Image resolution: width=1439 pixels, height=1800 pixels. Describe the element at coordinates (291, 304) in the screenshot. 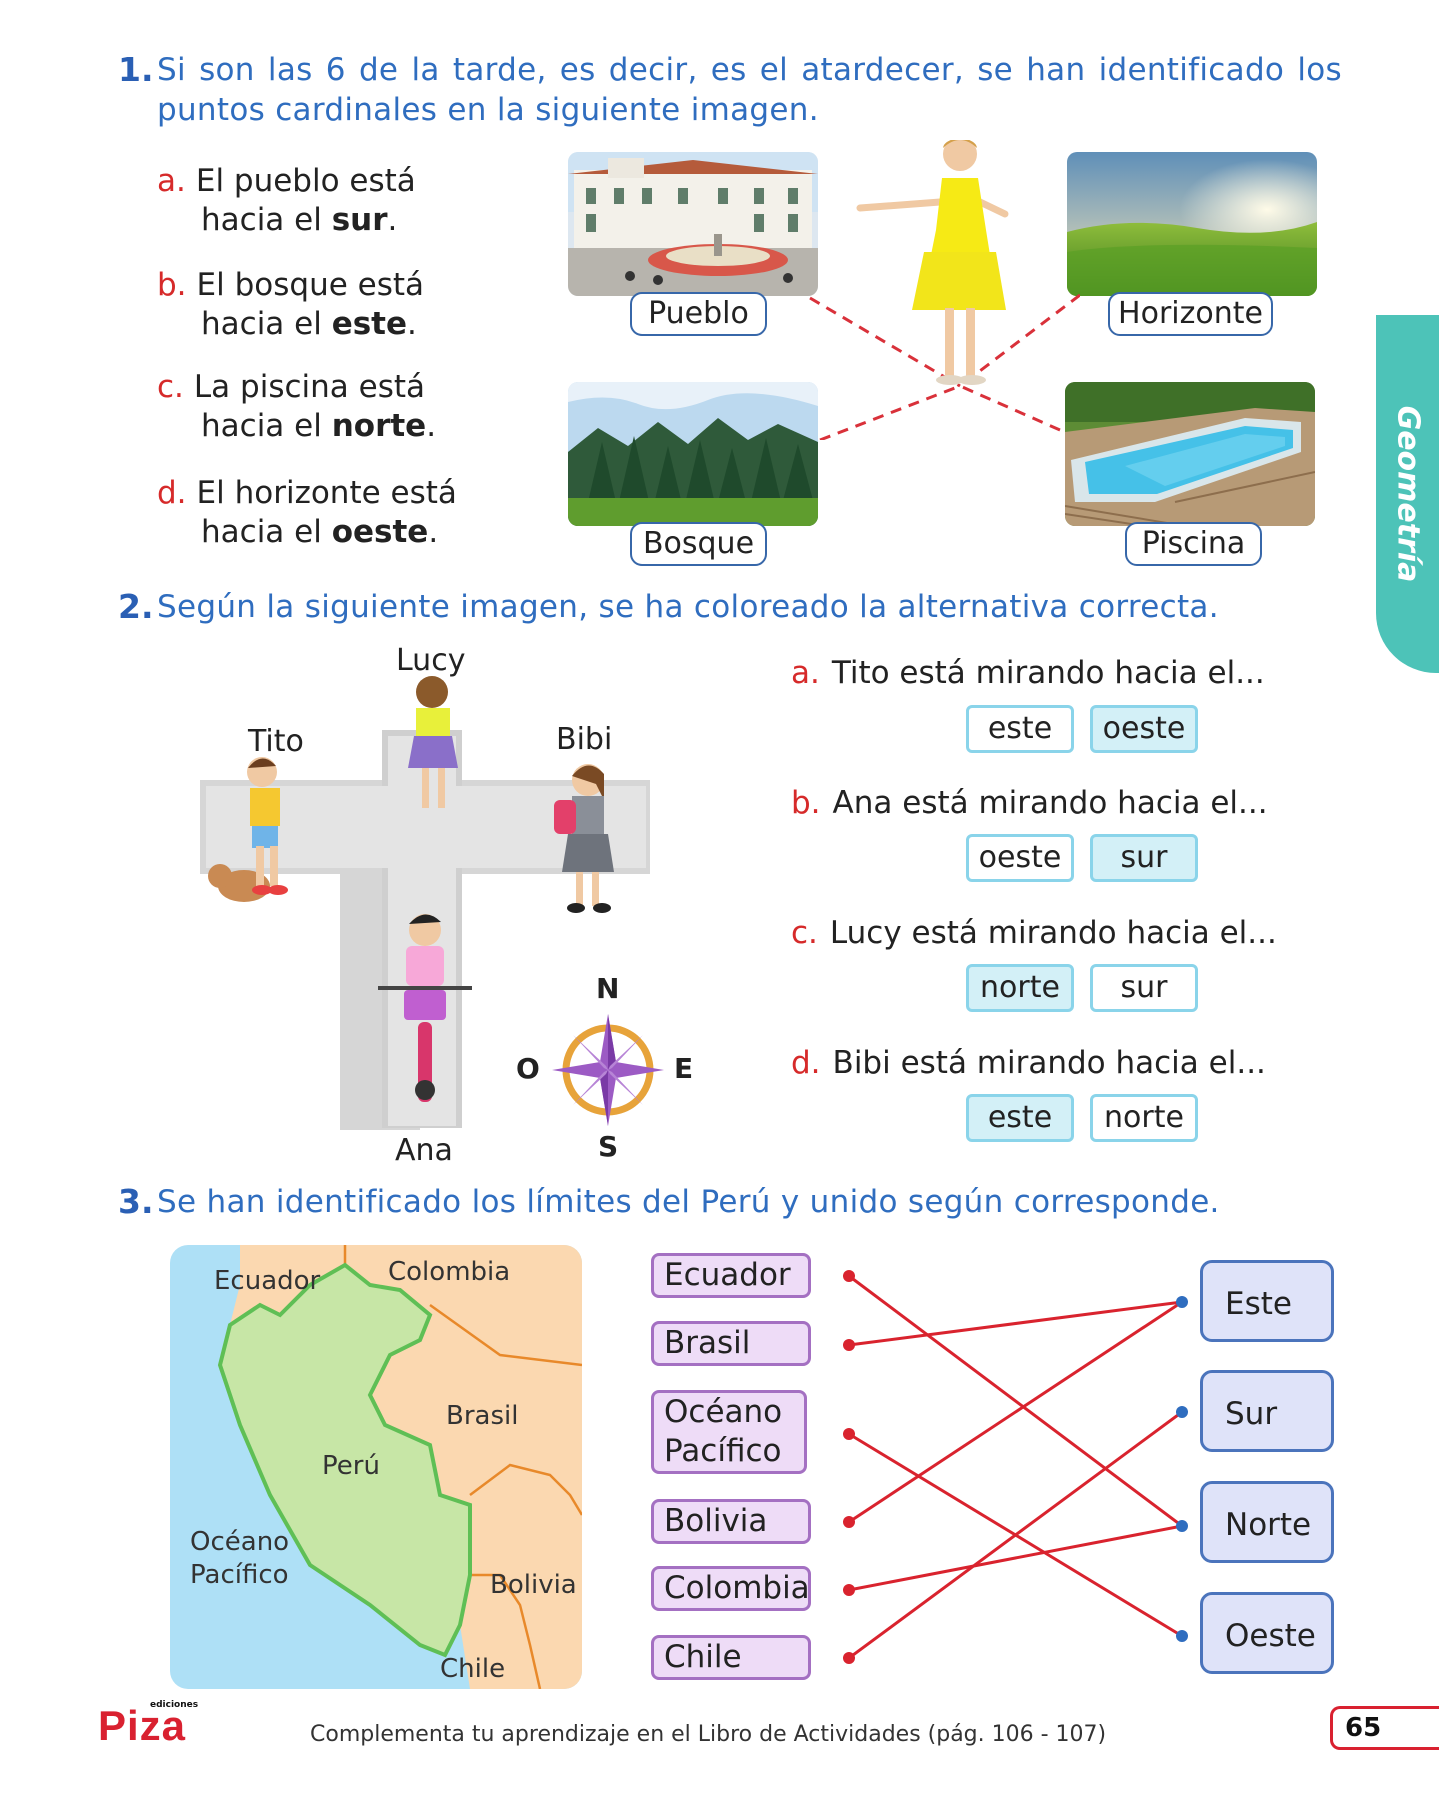

I see `q1-statement-b: b. El bosque está hacia el este.` at that location.